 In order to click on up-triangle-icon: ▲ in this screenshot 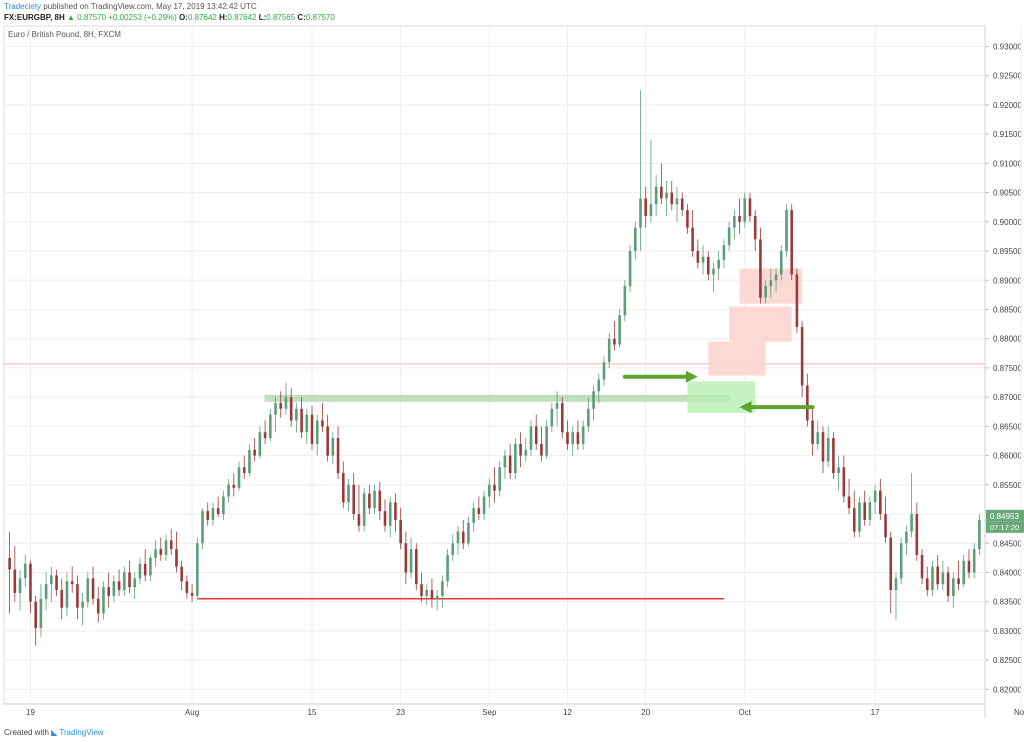, I will do `click(71, 17)`.